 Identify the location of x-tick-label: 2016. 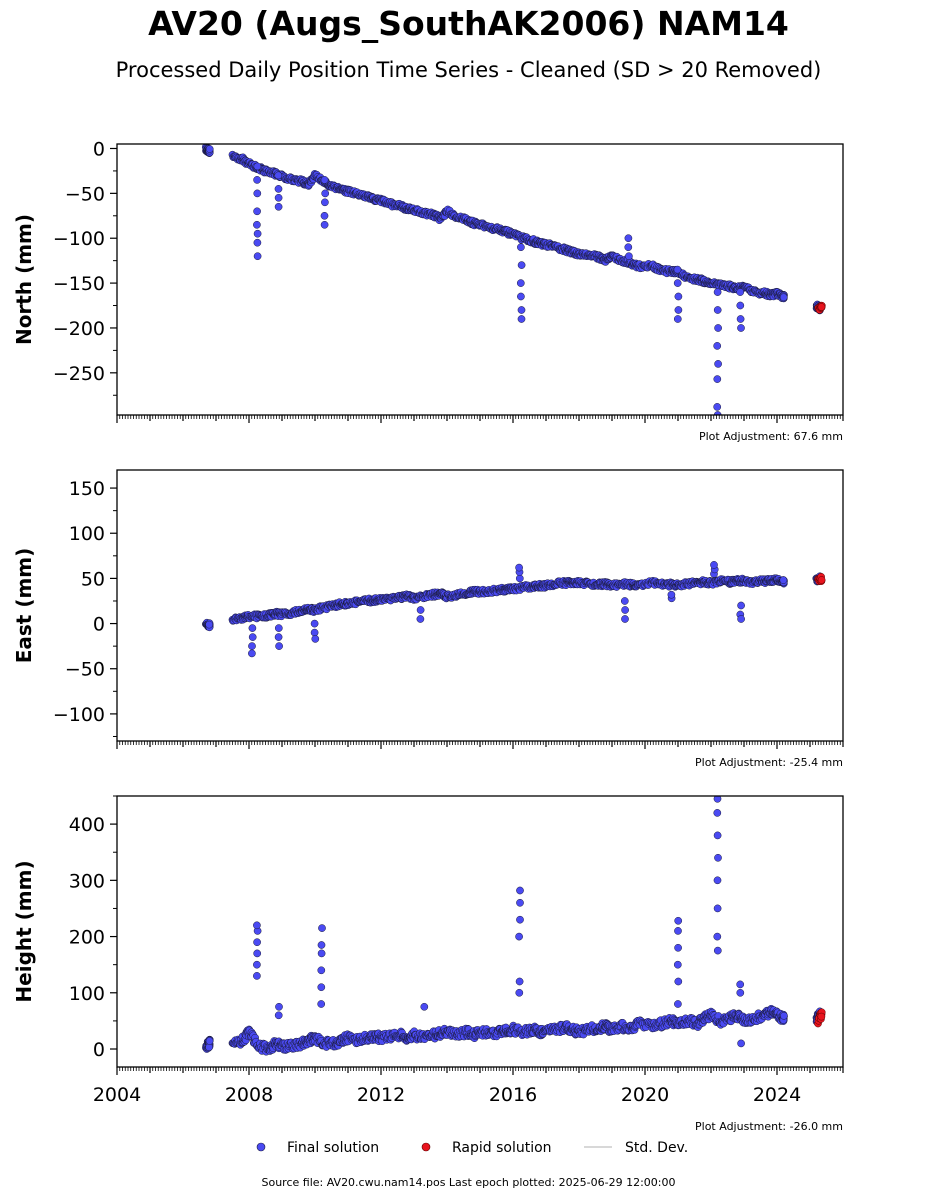
(513, 1095).